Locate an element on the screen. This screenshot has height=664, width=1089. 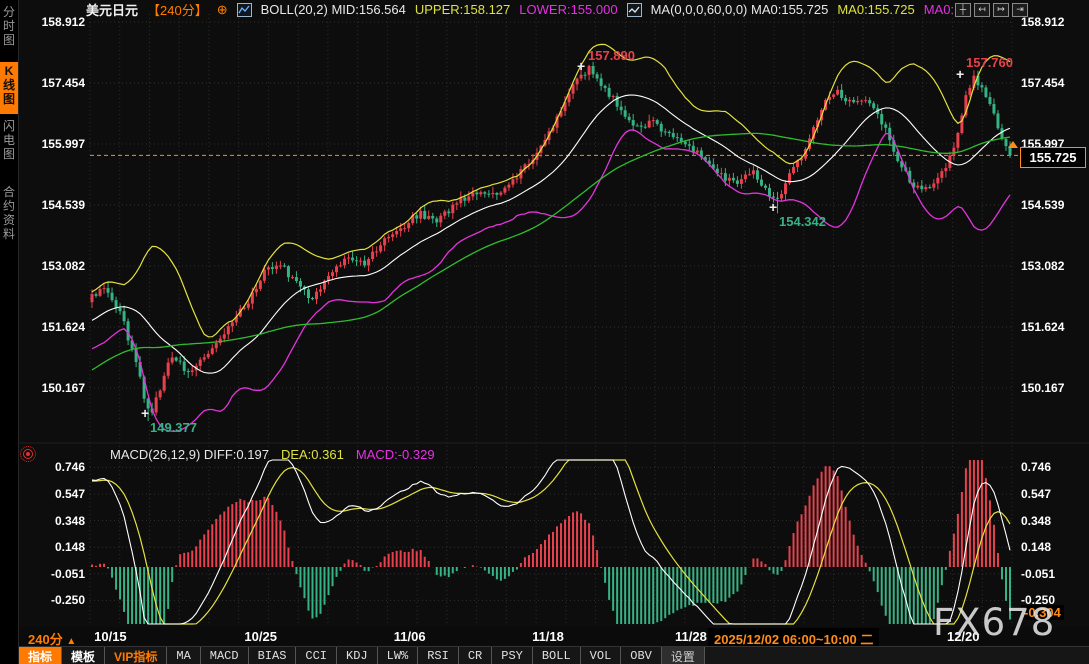
toolbar-tab-16: 设置 is located at coordinates (683, 655).